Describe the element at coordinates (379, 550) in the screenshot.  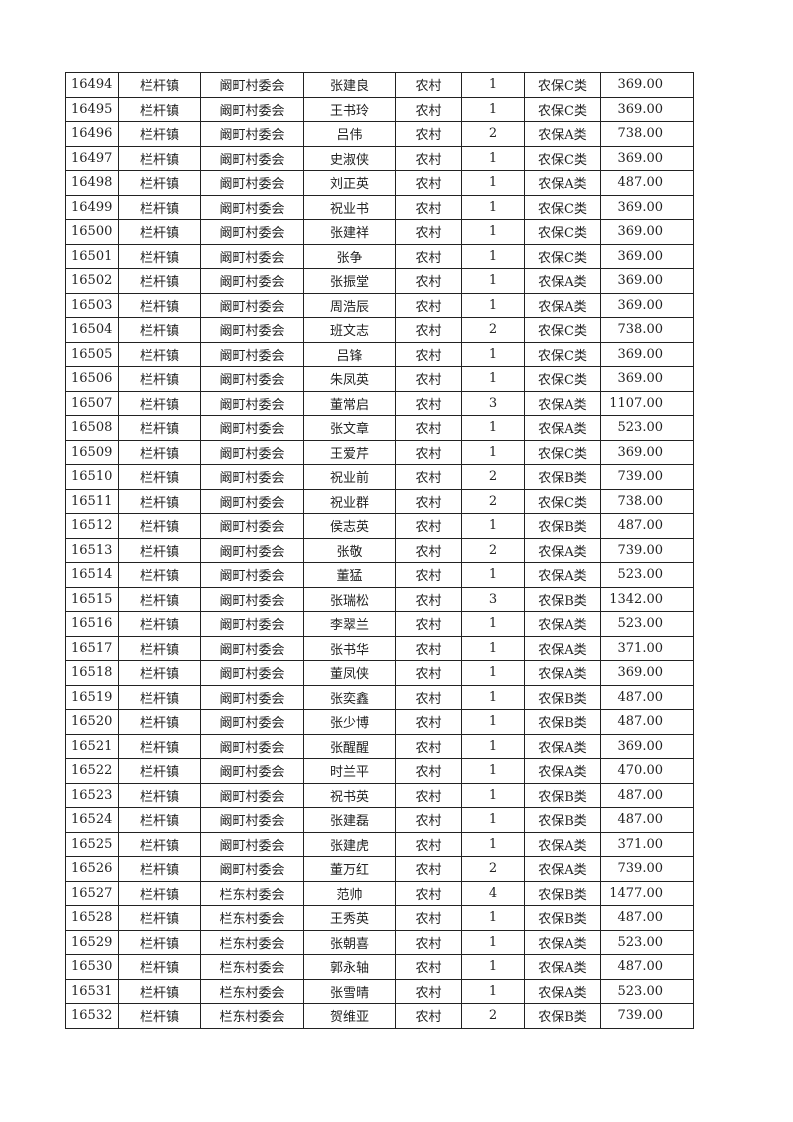
I see `table-row: 16513 栏杆镇 阚町村委会 张敬 农村 2 农保A类 739.00` at that location.